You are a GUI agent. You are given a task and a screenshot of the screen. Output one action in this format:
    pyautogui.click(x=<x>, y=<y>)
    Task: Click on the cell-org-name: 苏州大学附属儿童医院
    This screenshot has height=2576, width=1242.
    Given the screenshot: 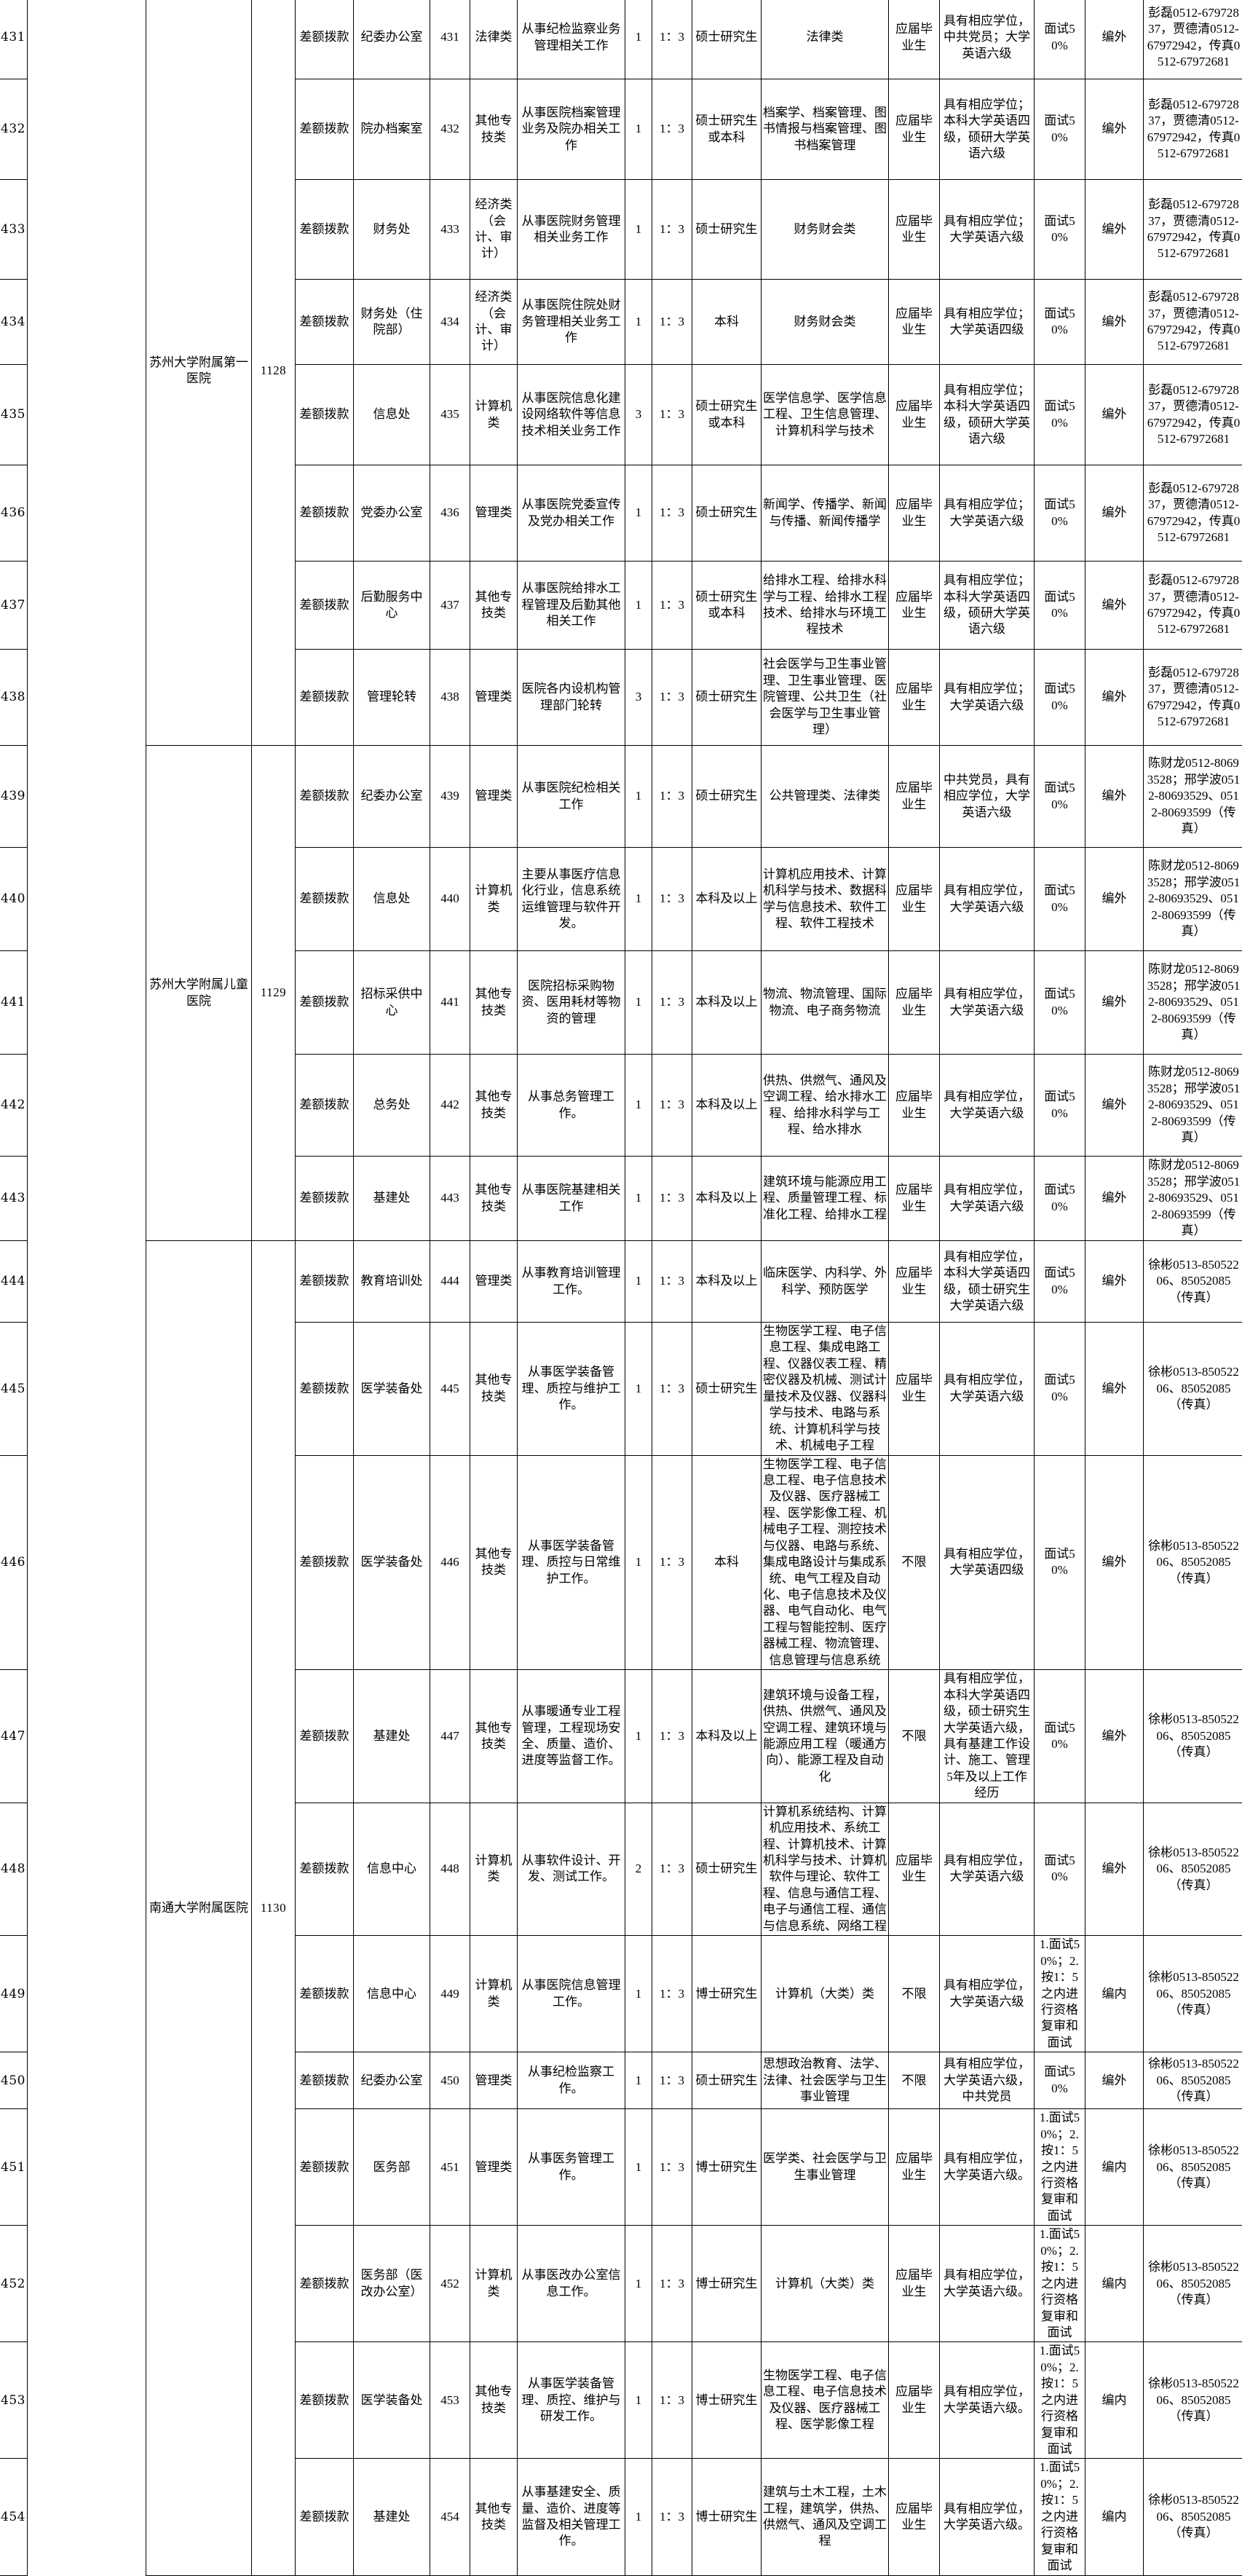 What is the action you would take?
    pyautogui.click(x=199, y=993)
    